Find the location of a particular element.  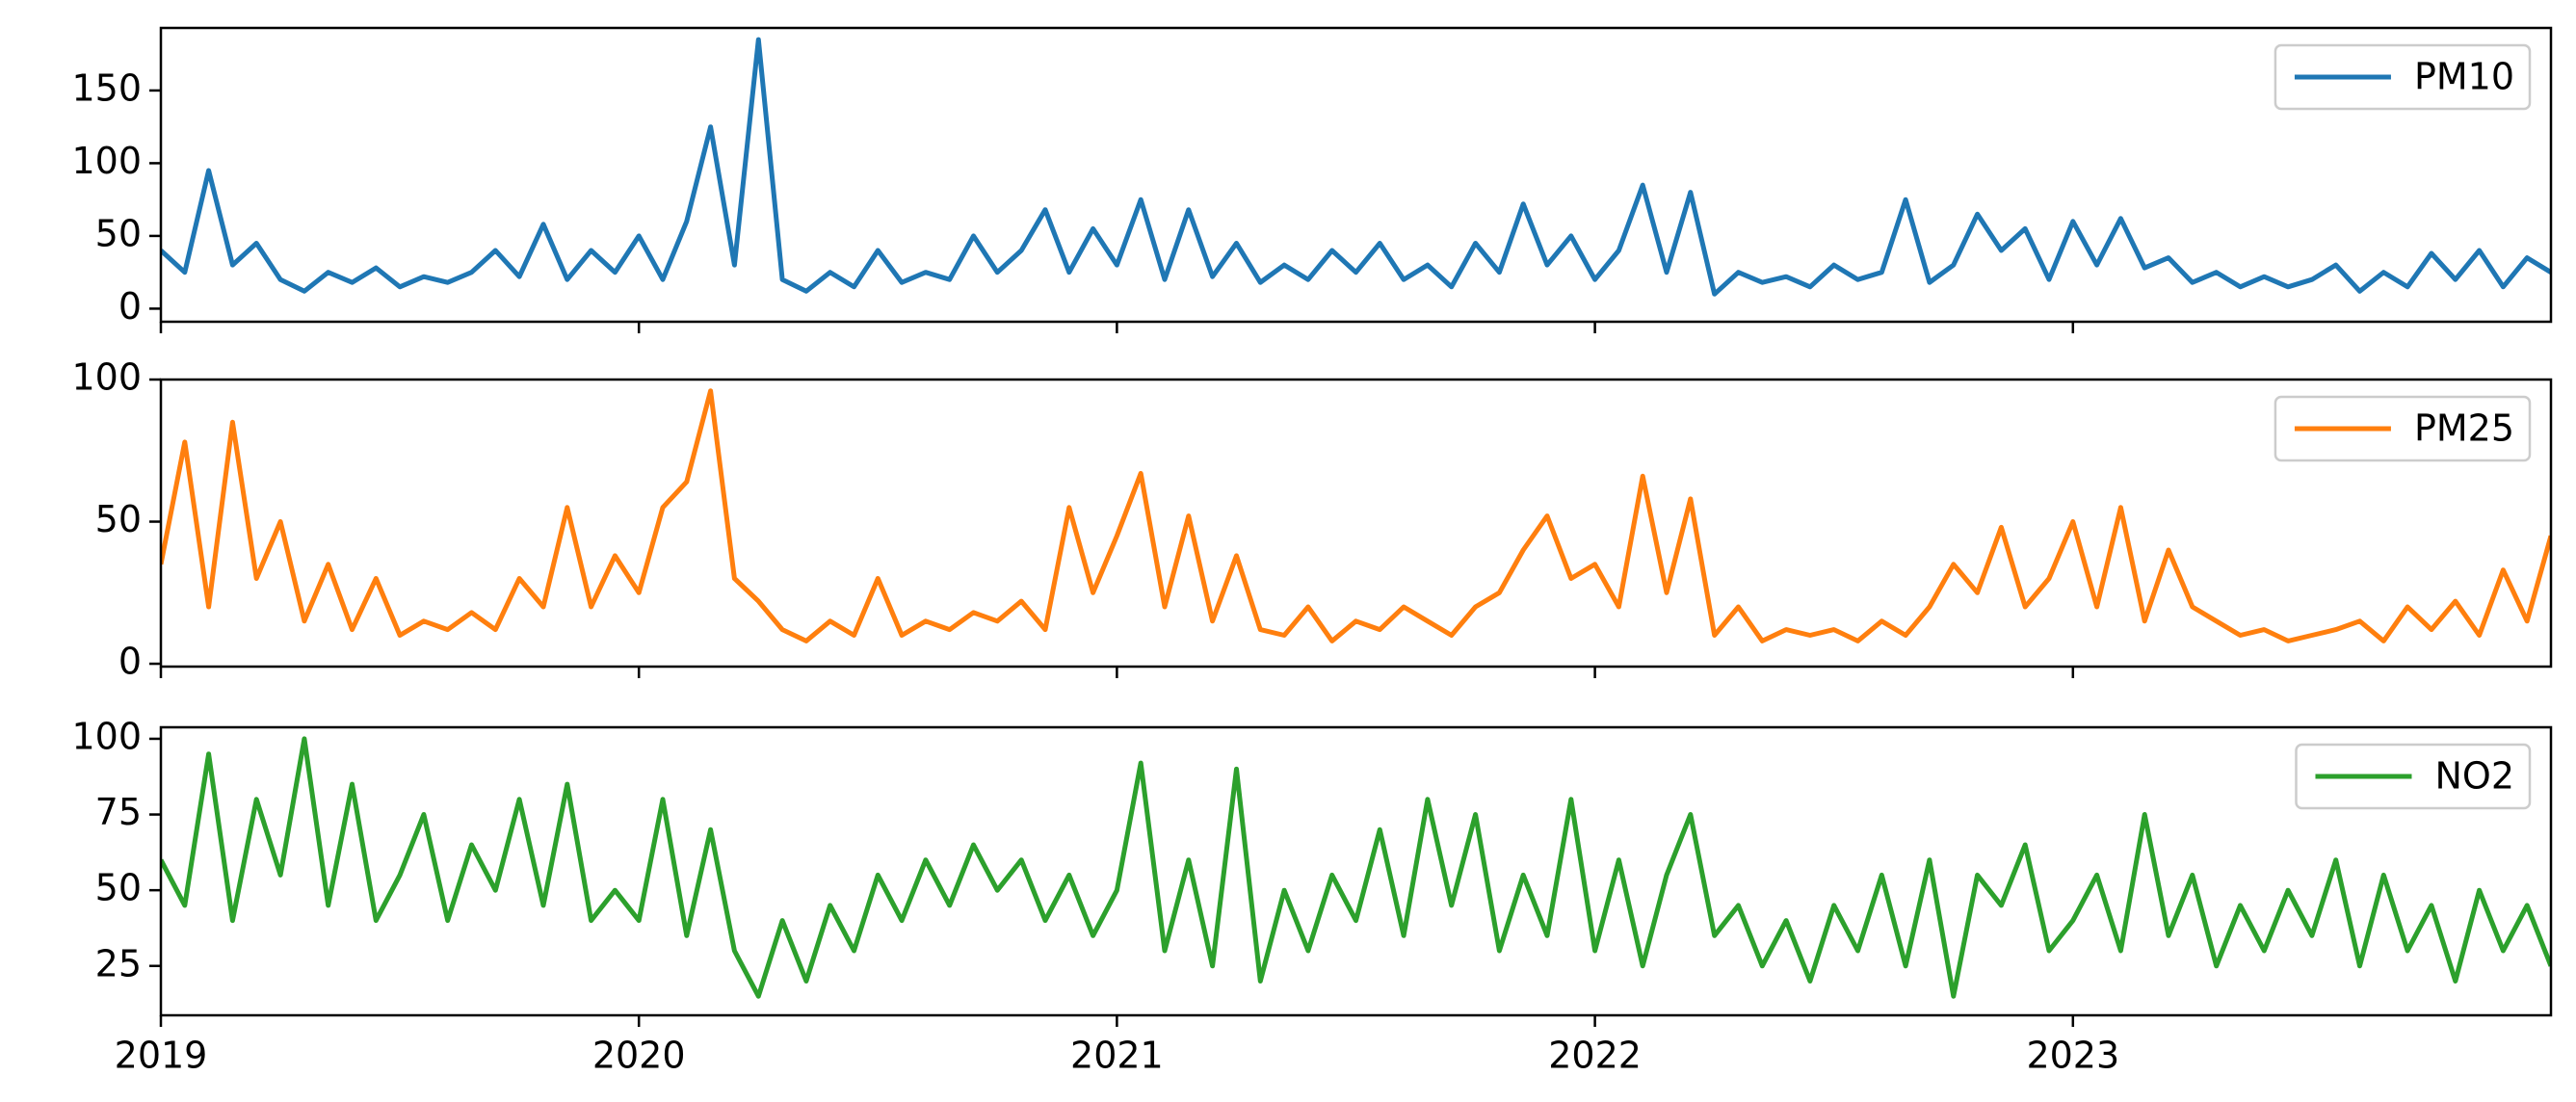

x-tick-label: 2022 is located at coordinates (1595, 1056).